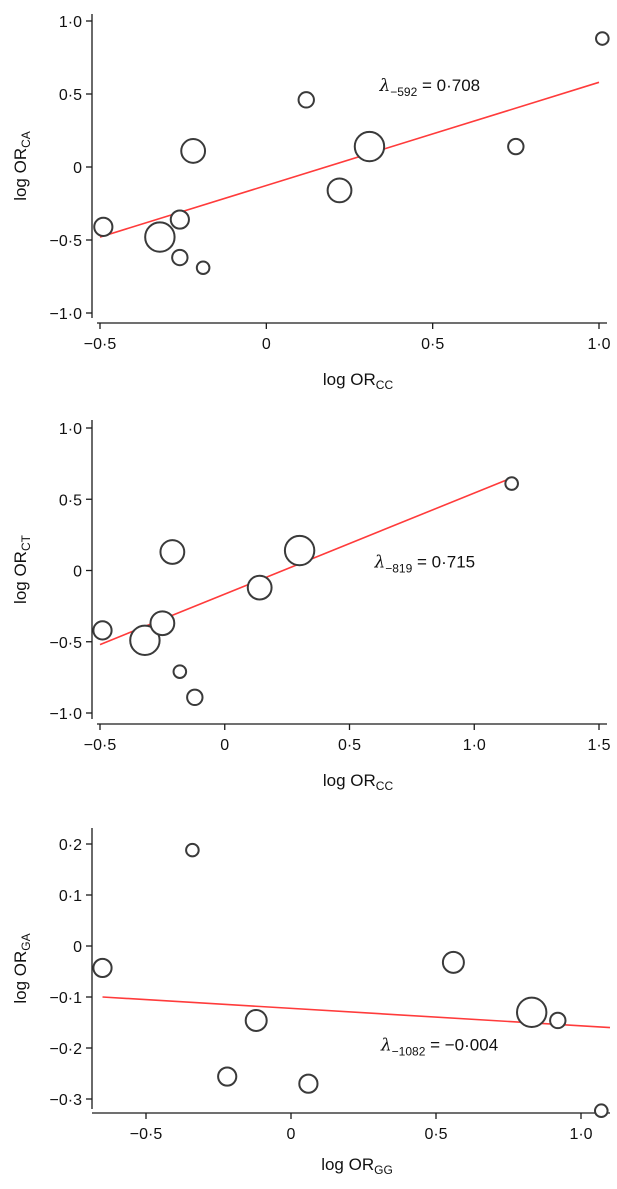 This screenshot has height=1189, width=617. I want to click on lambda-annotation: λ−1082 = −0·004, so click(439, 1047).